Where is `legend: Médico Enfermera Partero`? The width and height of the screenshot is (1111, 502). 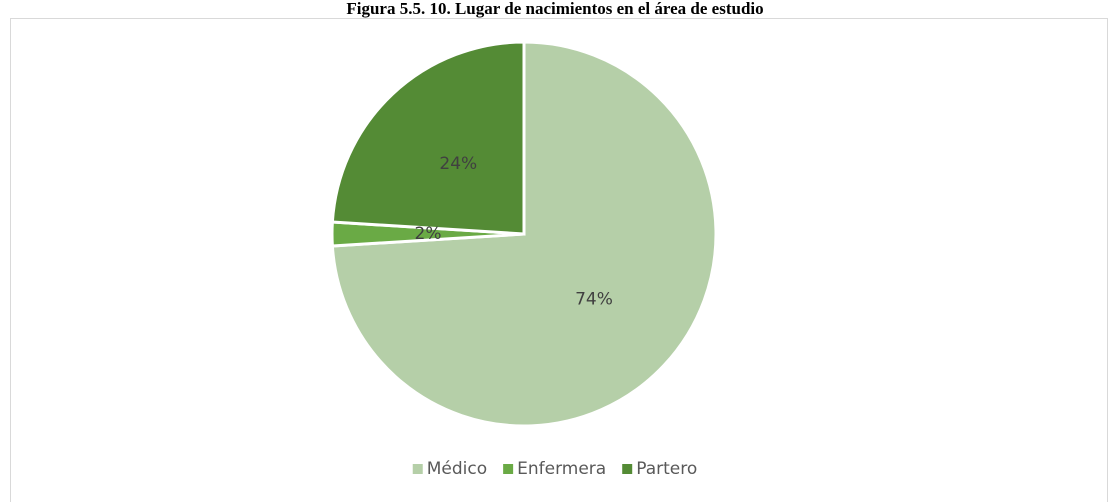 legend: Médico Enfermera Partero is located at coordinates (554, 469).